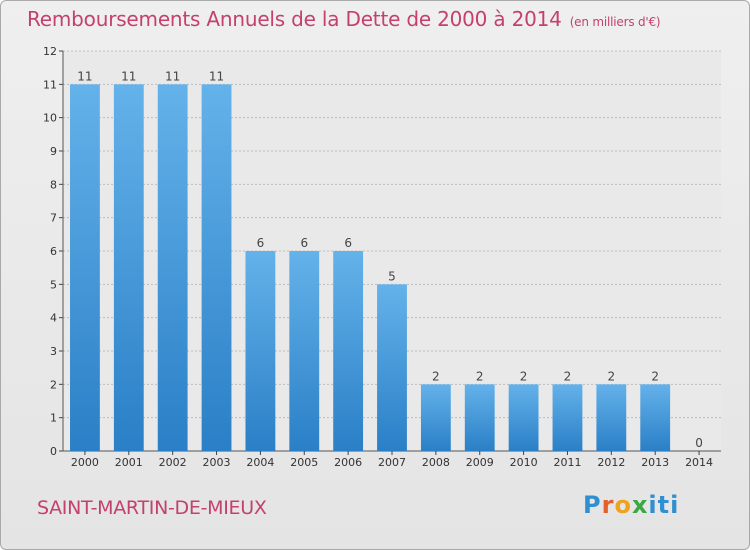 The width and height of the screenshot is (750, 550). Describe the element at coordinates (664, 505) in the screenshot. I see `logo-letter: iti` at that location.